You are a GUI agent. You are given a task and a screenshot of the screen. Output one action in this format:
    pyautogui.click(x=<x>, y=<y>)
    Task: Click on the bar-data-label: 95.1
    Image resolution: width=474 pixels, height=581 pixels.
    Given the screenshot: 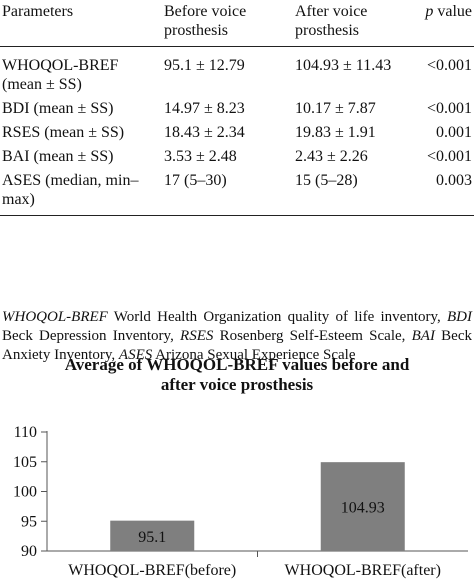 What is the action you would take?
    pyautogui.click(x=152, y=537)
    